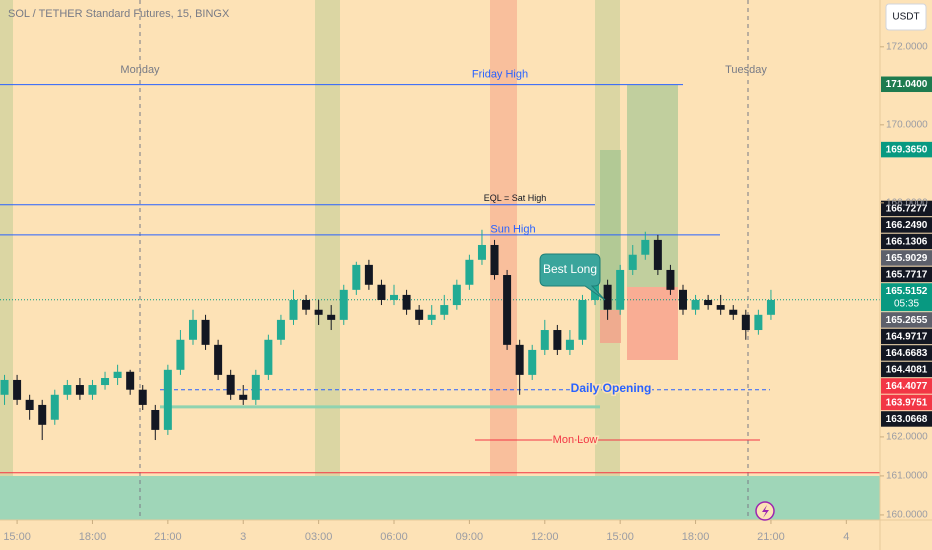 The height and width of the screenshot is (550, 932). What do you see at coordinates (500, 75) in the screenshot?
I see `level-label: Friday High` at bounding box center [500, 75].